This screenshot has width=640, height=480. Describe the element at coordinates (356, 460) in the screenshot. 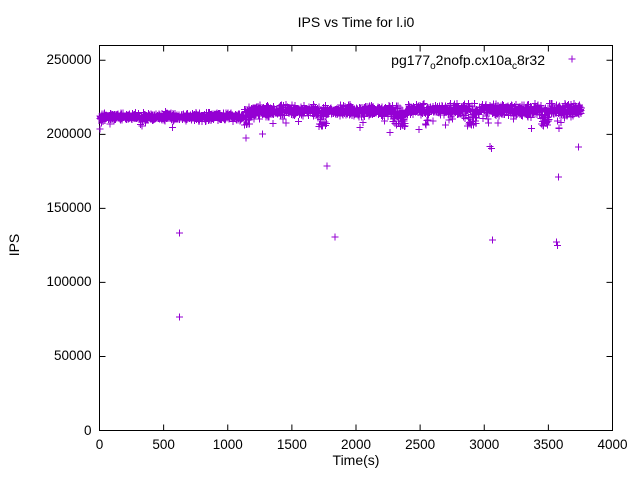

I see `x-axis-label: Time(s)` at that location.